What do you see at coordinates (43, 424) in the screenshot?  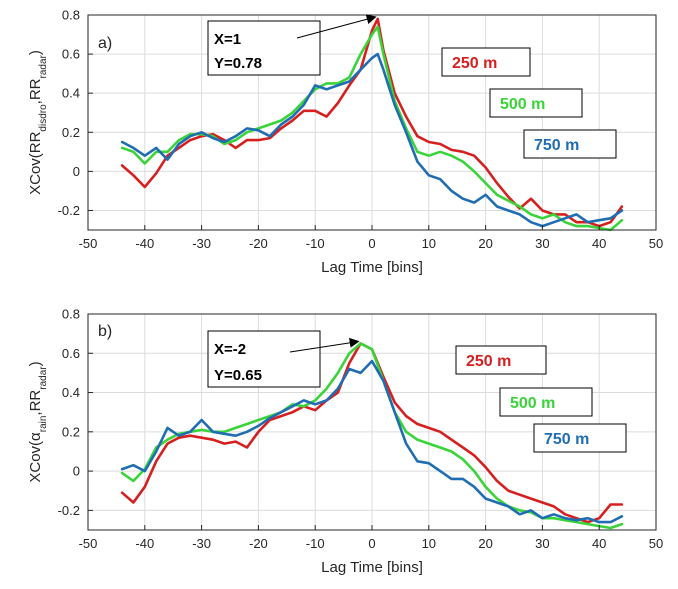 I see `y-label-subscript: rain` at bounding box center [43, 424].